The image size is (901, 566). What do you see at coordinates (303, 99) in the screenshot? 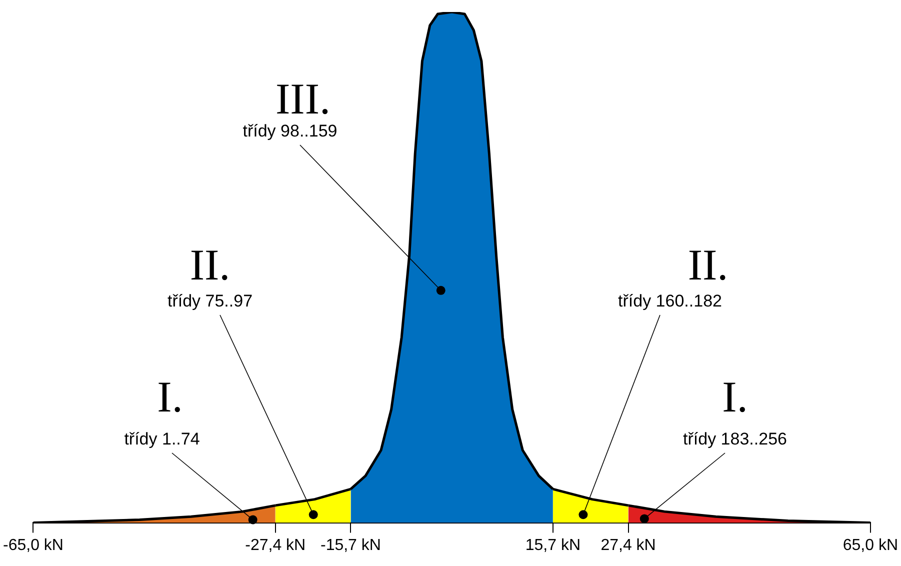
I see `annotation: III.` at bounding box center [303, 99].